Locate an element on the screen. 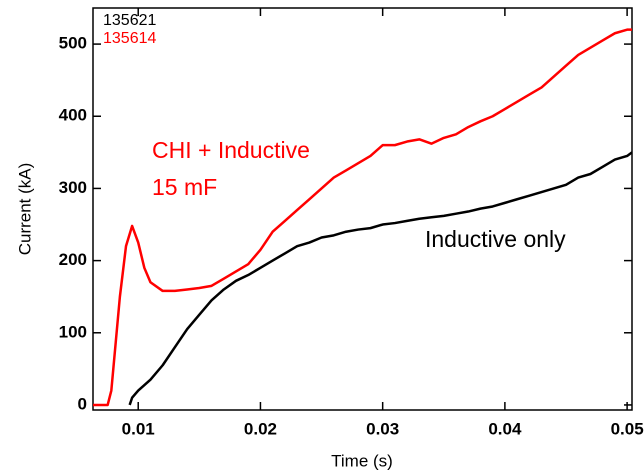  x-axis-title: Time (s) is located at coordinates (362, 460).